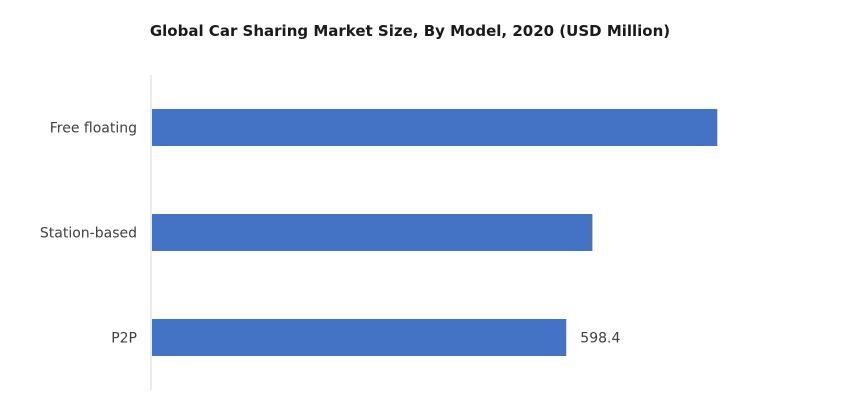 The height and width of the screenshot is (415, 850). Describe the element at coordinates (600, 339) in the screenshot. I see `data-label: 598.4` at that location.